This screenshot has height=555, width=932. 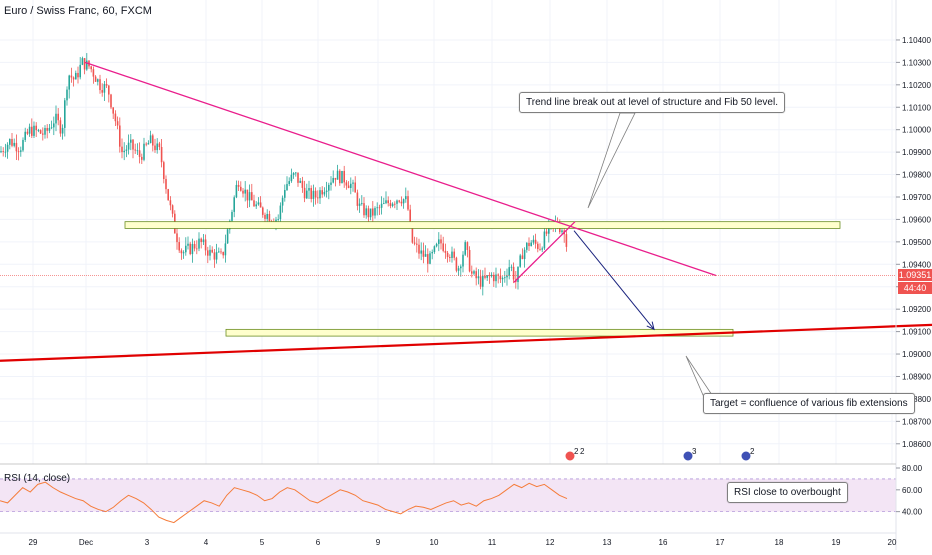 What do you see at coordinates (912, 490) in the screenshot?
I see `rsi-tick-label: 60.00` at bounding box center [912, 490].